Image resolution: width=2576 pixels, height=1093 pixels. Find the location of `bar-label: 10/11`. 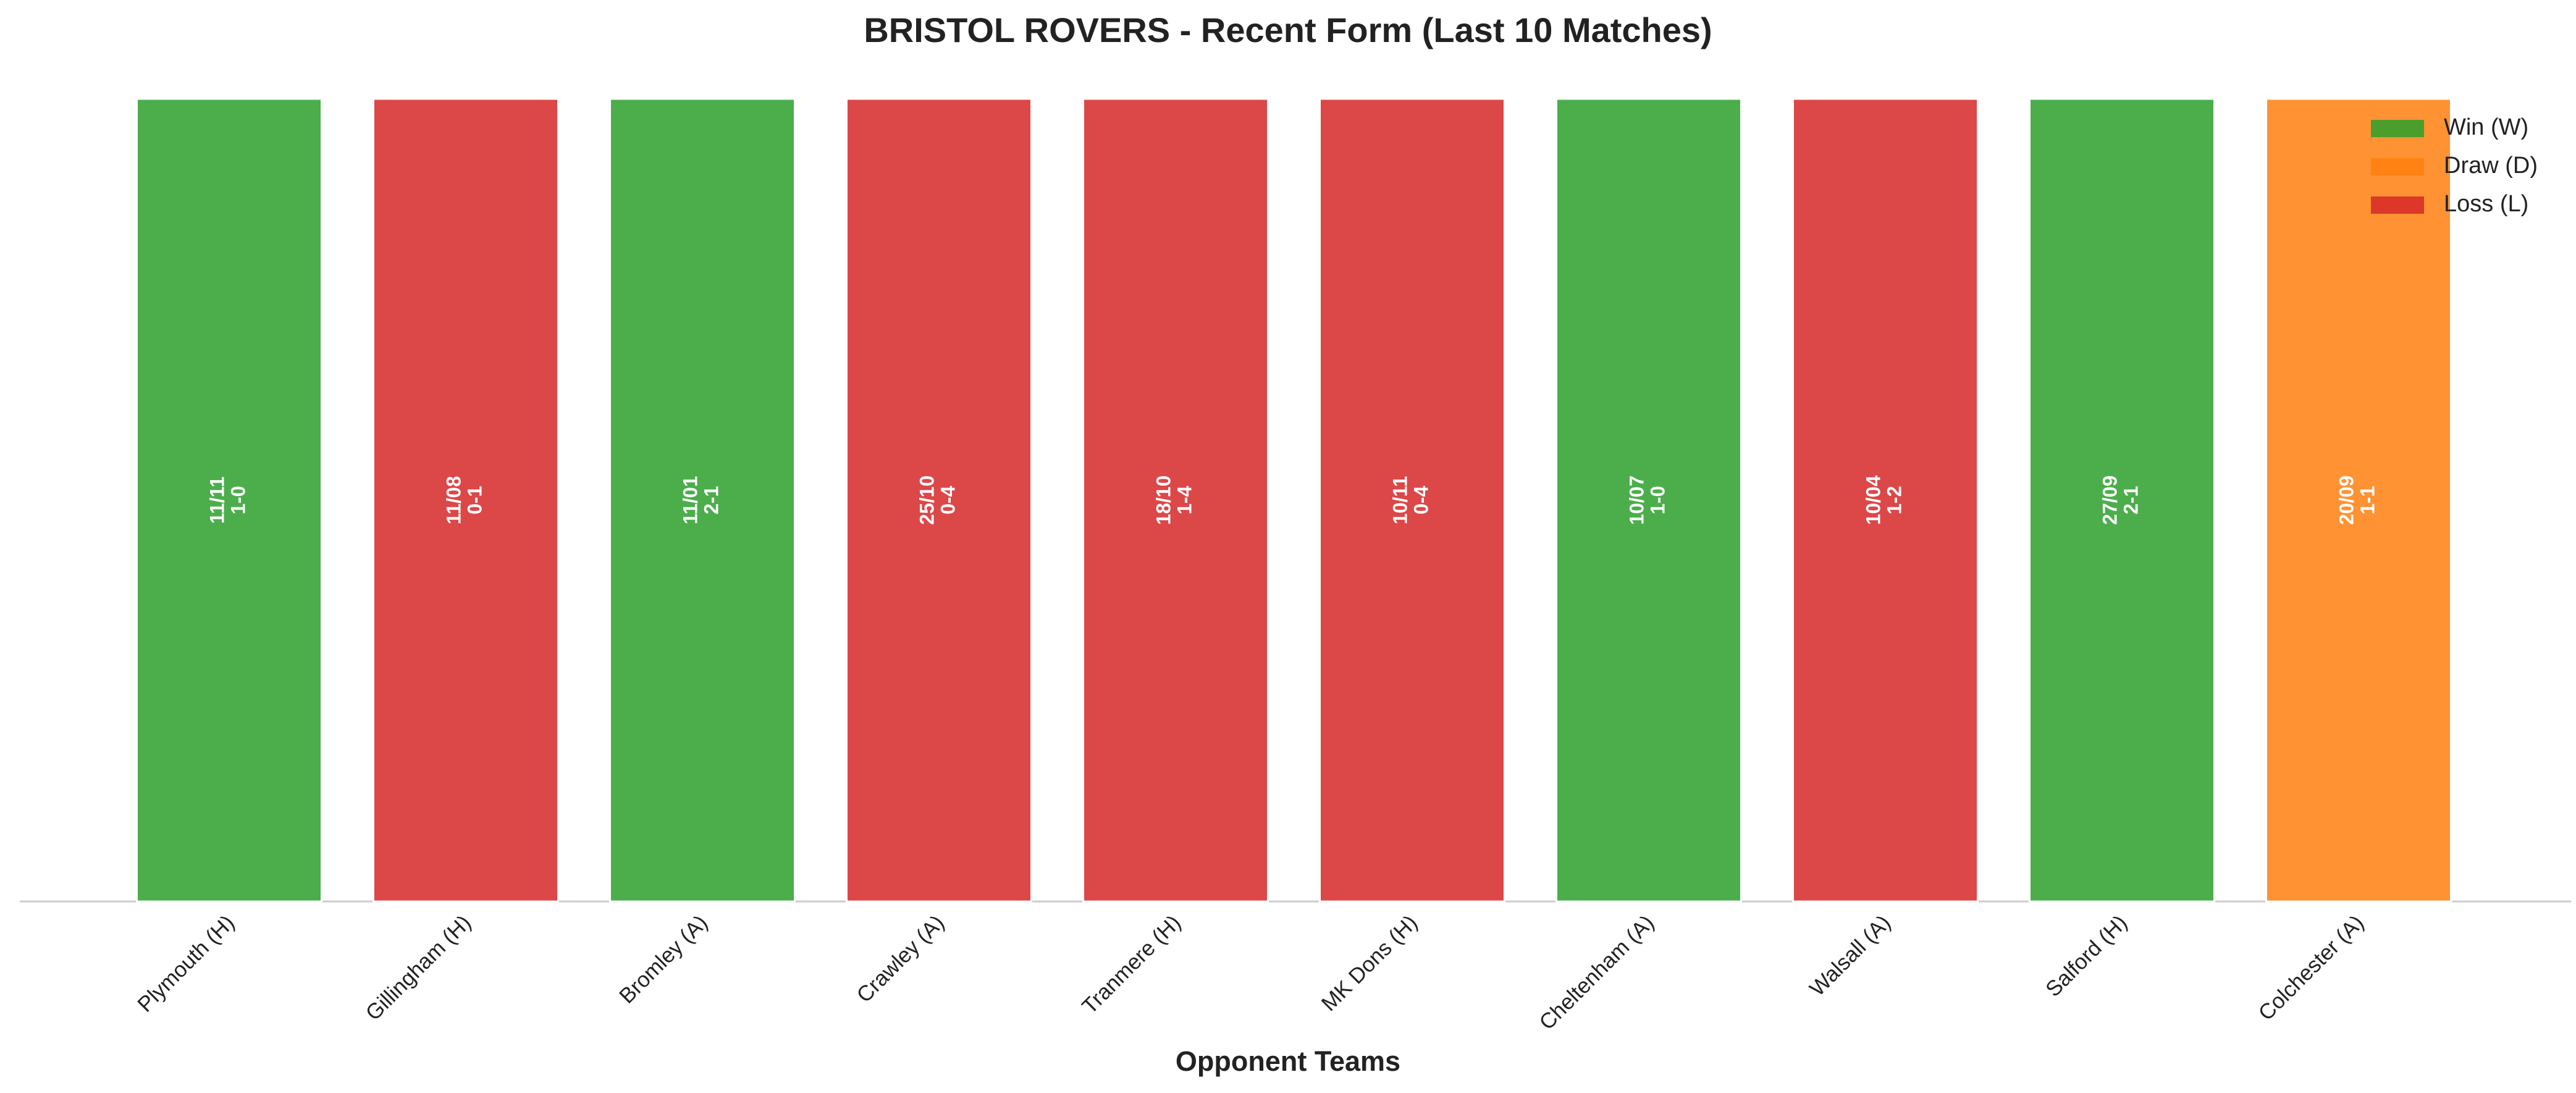

bar-label: 10/11 is located at coordinates (1400, 500).